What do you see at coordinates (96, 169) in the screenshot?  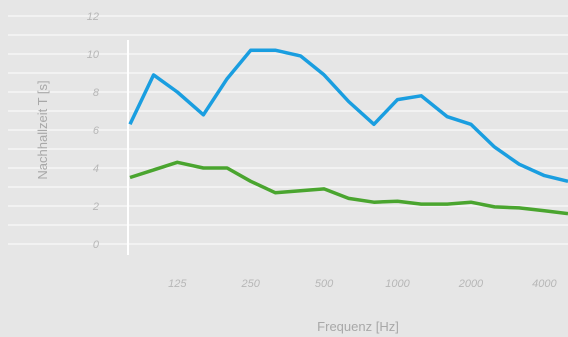 I see `y-tick-label: 4` at bounding box center [96, 169].